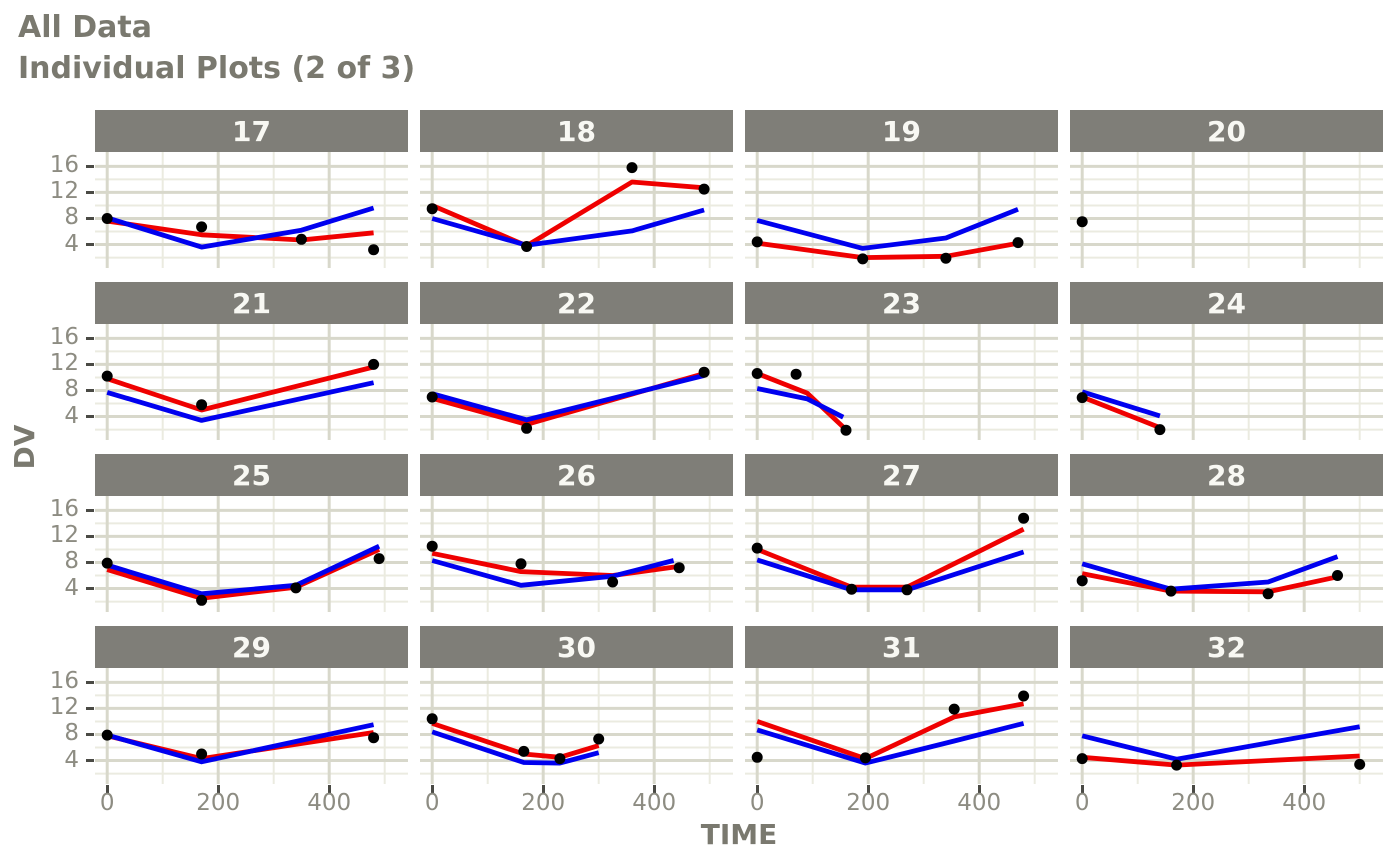 Image resolution: width=1400 pixels, height=865 pixels. I want to click on facet-cell-30: 30 0 200 400, so click(576, 720).